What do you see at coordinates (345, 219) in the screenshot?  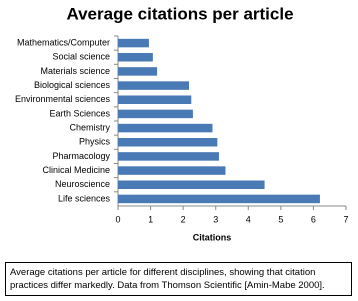 I see `x-tick-label: 7` at bounding box center [345, 219].